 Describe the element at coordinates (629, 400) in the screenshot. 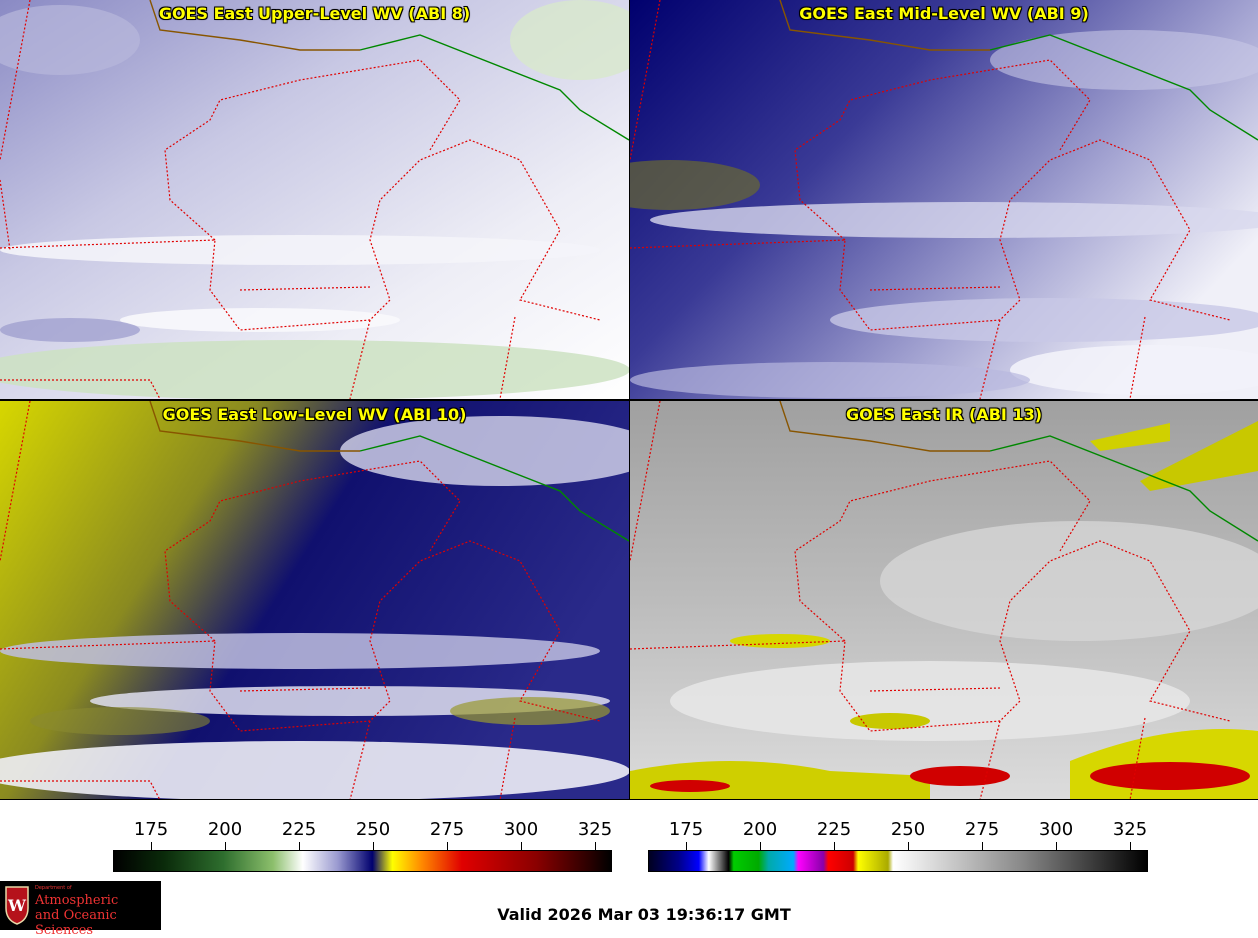

I see `panel-divider-horizontal` at that location.